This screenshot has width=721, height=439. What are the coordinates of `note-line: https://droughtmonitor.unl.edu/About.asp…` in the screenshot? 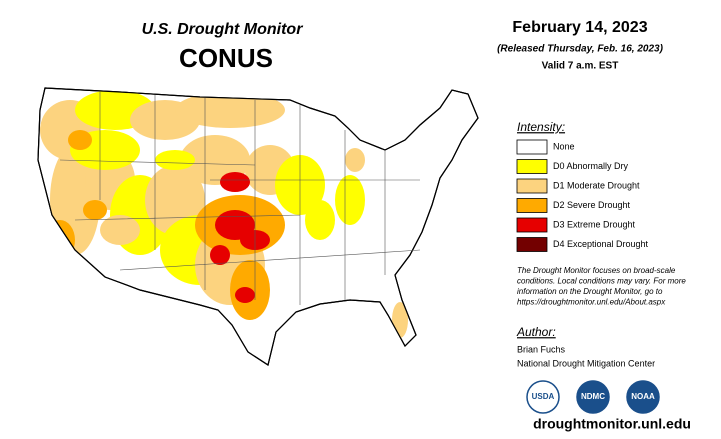 It's located at (591, 302).